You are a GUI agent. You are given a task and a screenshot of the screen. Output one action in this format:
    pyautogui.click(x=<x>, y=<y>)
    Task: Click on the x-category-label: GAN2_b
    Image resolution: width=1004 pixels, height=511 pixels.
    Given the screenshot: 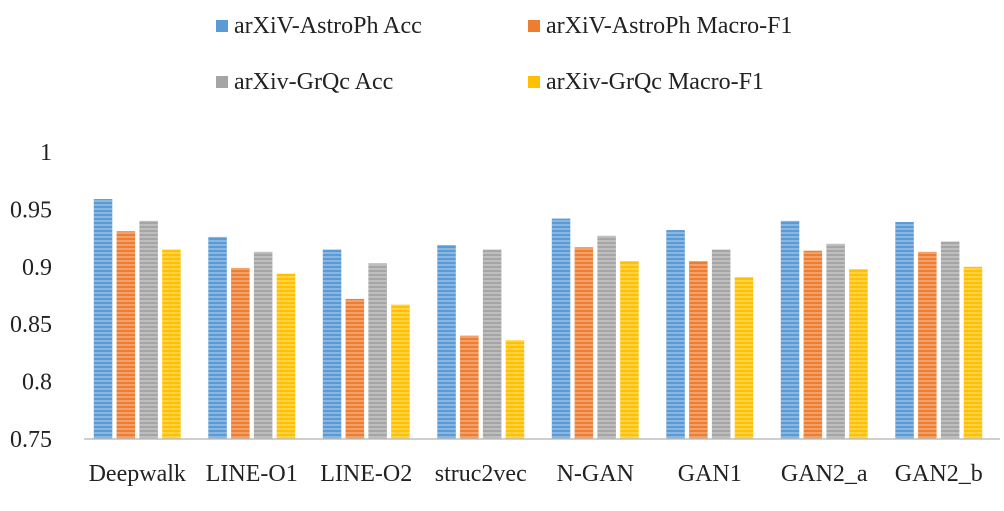 What is the action you would take?
    pyautogui.click(x=939, y=474)
    